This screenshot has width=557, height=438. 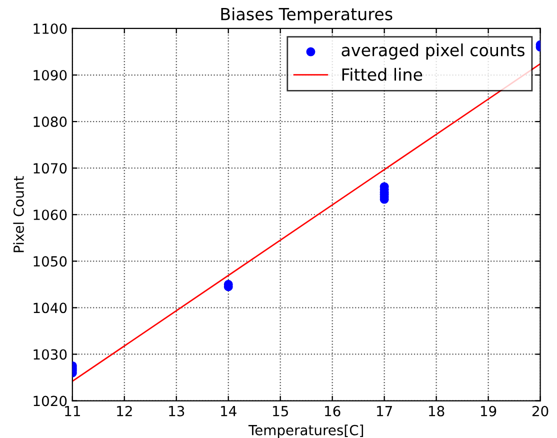 I want to click on y-tick-label: 1050, so click(x=50, y=261).